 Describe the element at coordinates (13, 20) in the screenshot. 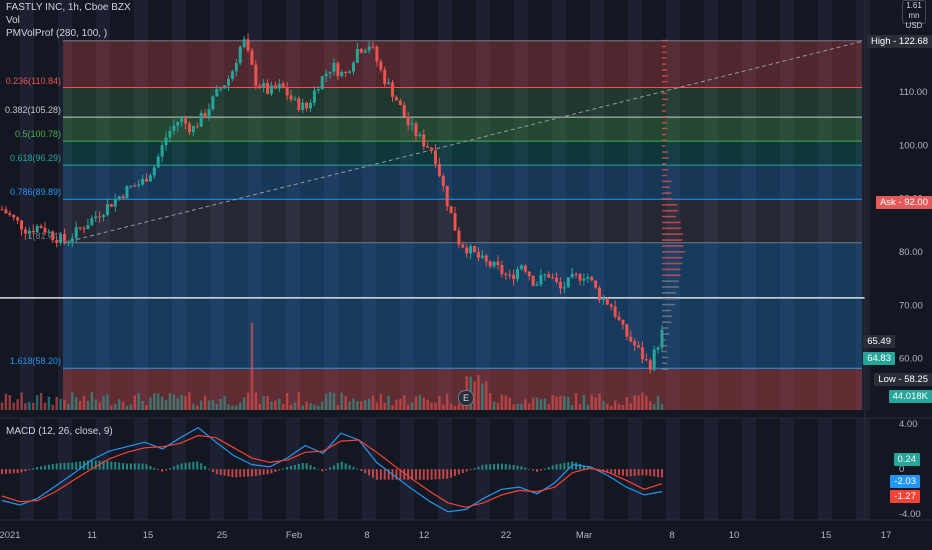

I see `volume-legend: Vol` at that location.